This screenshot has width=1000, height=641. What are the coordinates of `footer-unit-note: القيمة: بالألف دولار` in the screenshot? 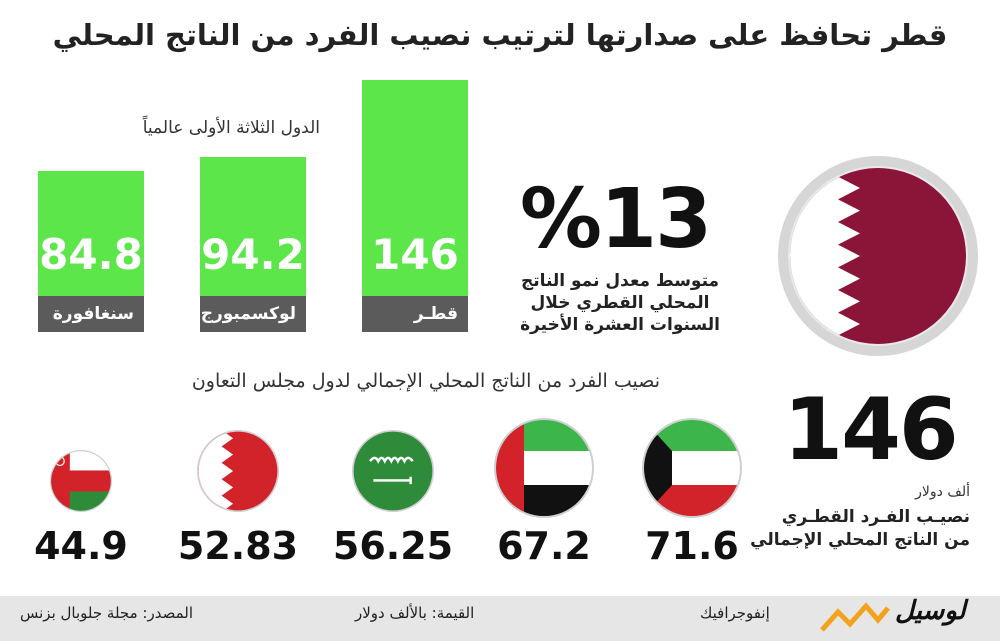 It's located at (415, 613).